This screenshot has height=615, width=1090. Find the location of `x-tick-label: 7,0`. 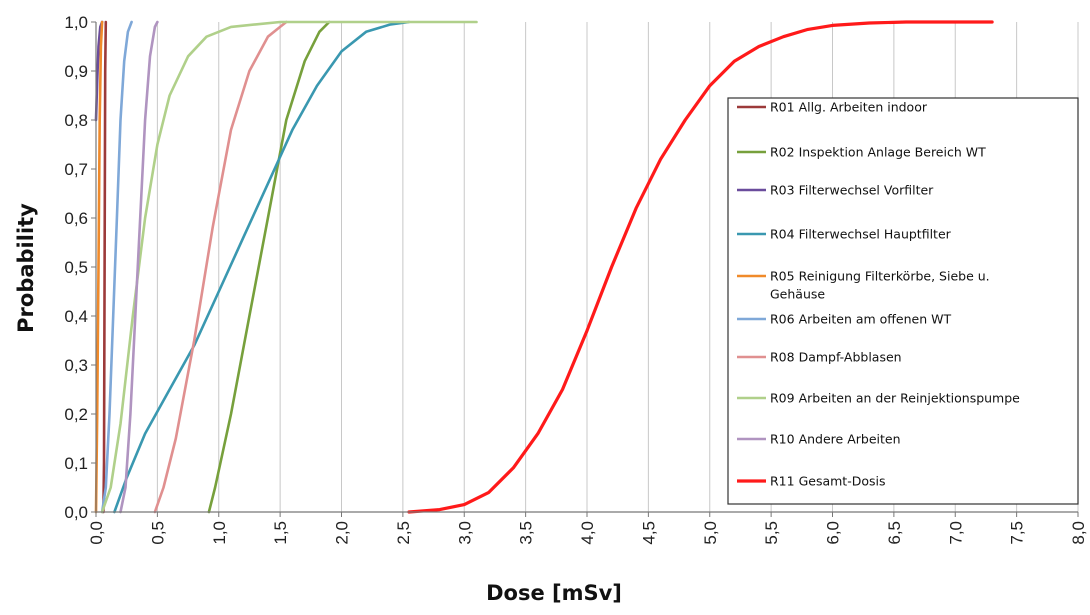

x-tick-label: 7,0 is located at coordinates (955, 533).